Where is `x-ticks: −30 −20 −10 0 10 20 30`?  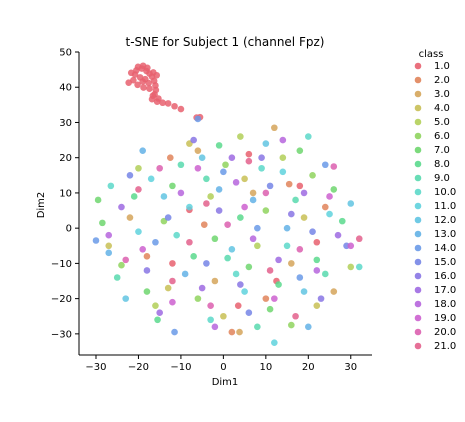 x-ticks: −30 −20 −10 0 10 20 30 is located at coordinates (221, 364).